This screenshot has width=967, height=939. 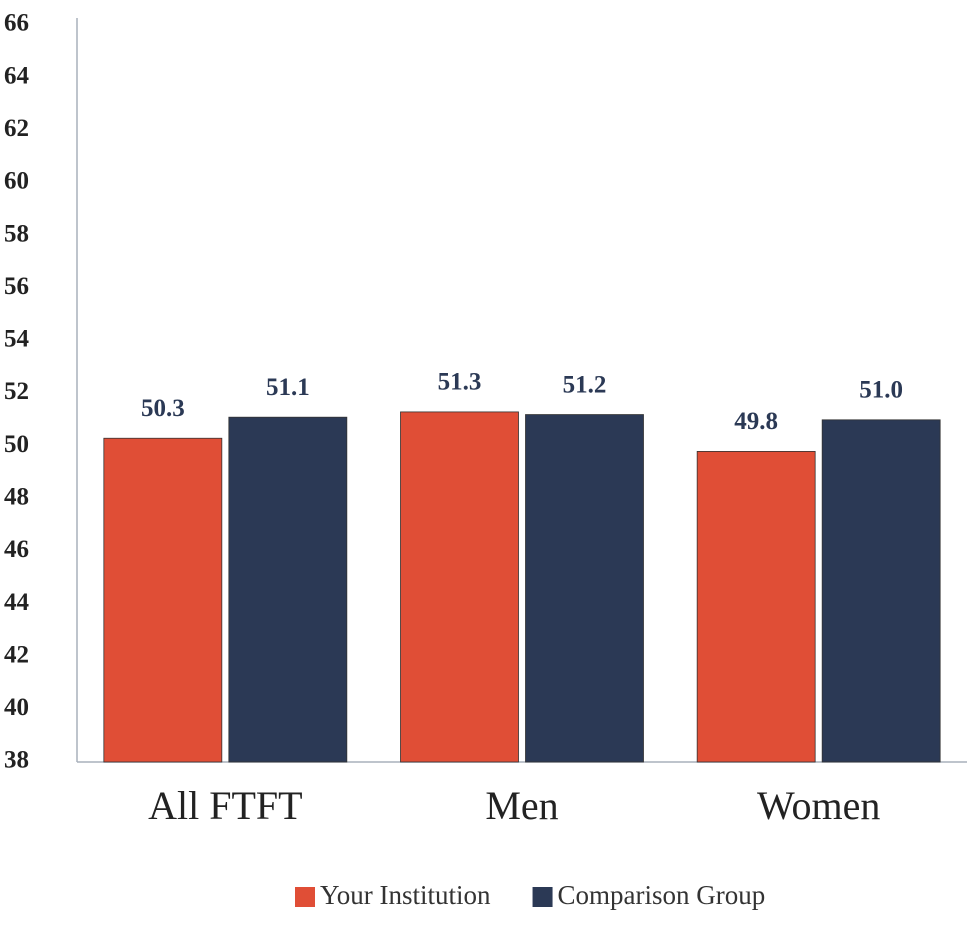 What do you see at coordinates (16, 707) in the screenshot?
I see `y-tick-label: 40` at bounding box center [16, 707].